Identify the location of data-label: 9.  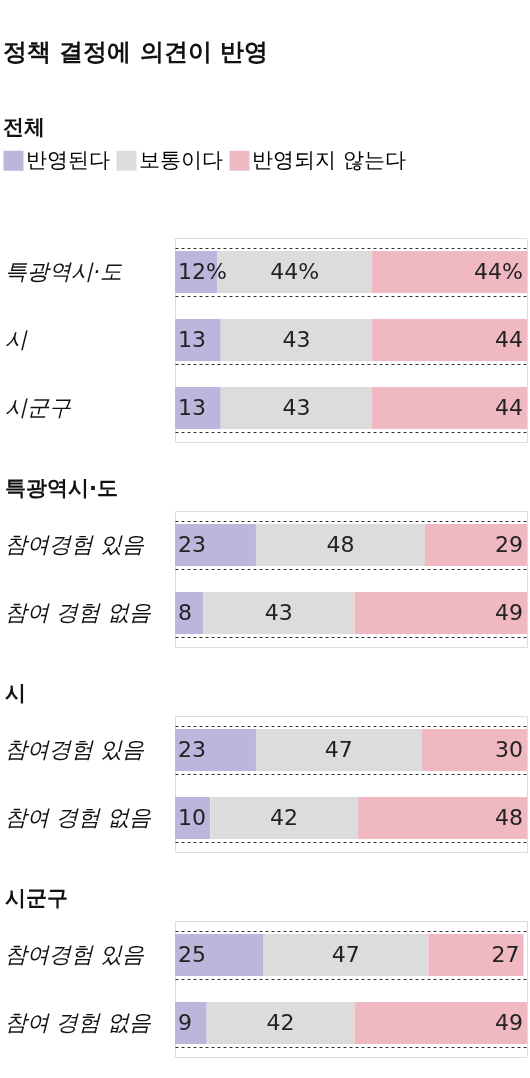
(185, 1022).